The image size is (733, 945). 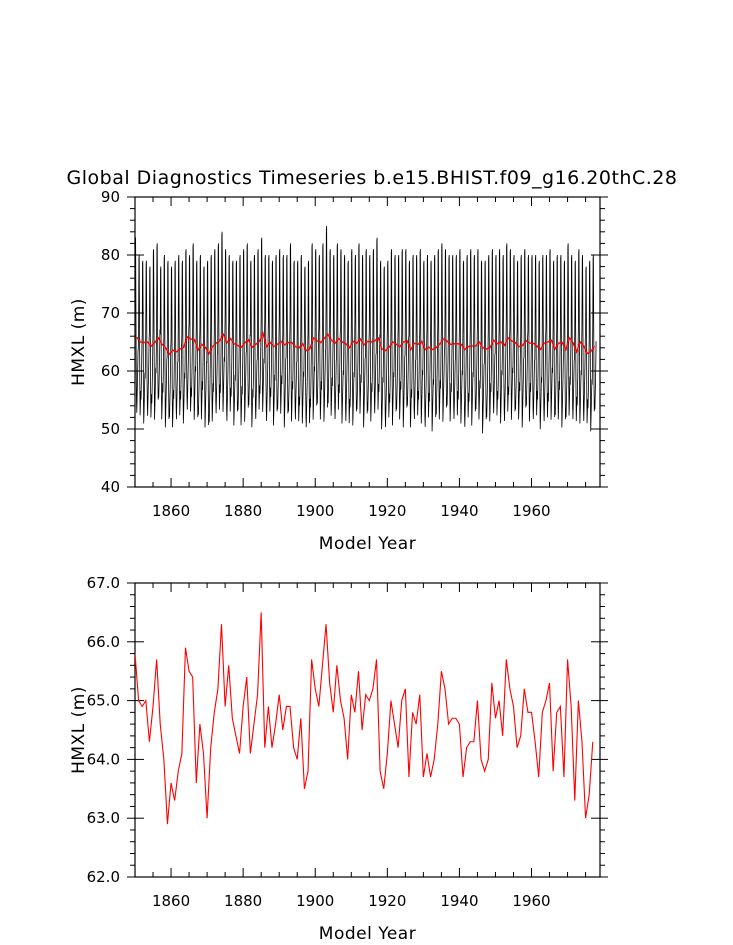 What do you see at coordinates (103, 583) in the screenshot?
I see `y-tick-label: 67.0` at bounding box center [103, 583].